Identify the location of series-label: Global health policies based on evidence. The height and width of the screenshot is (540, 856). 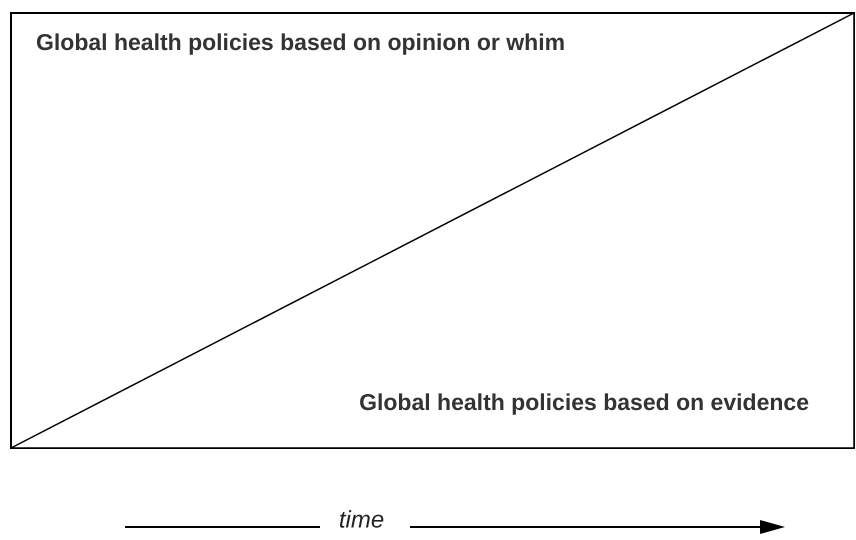
(584, 402).